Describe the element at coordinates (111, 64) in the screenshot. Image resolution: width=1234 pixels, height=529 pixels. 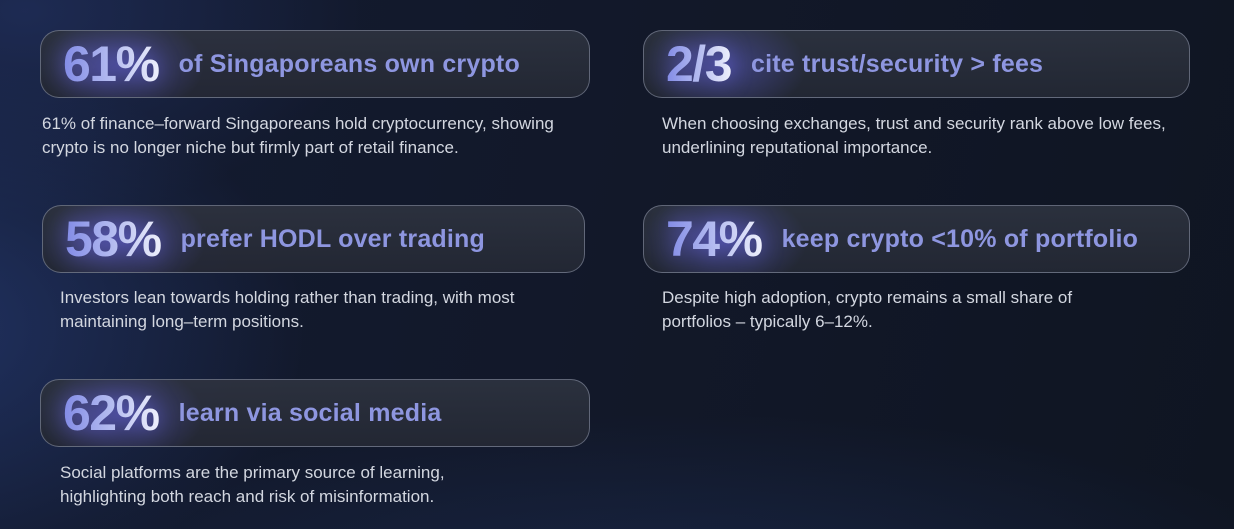
I see `stat-value: 61%` at that location.